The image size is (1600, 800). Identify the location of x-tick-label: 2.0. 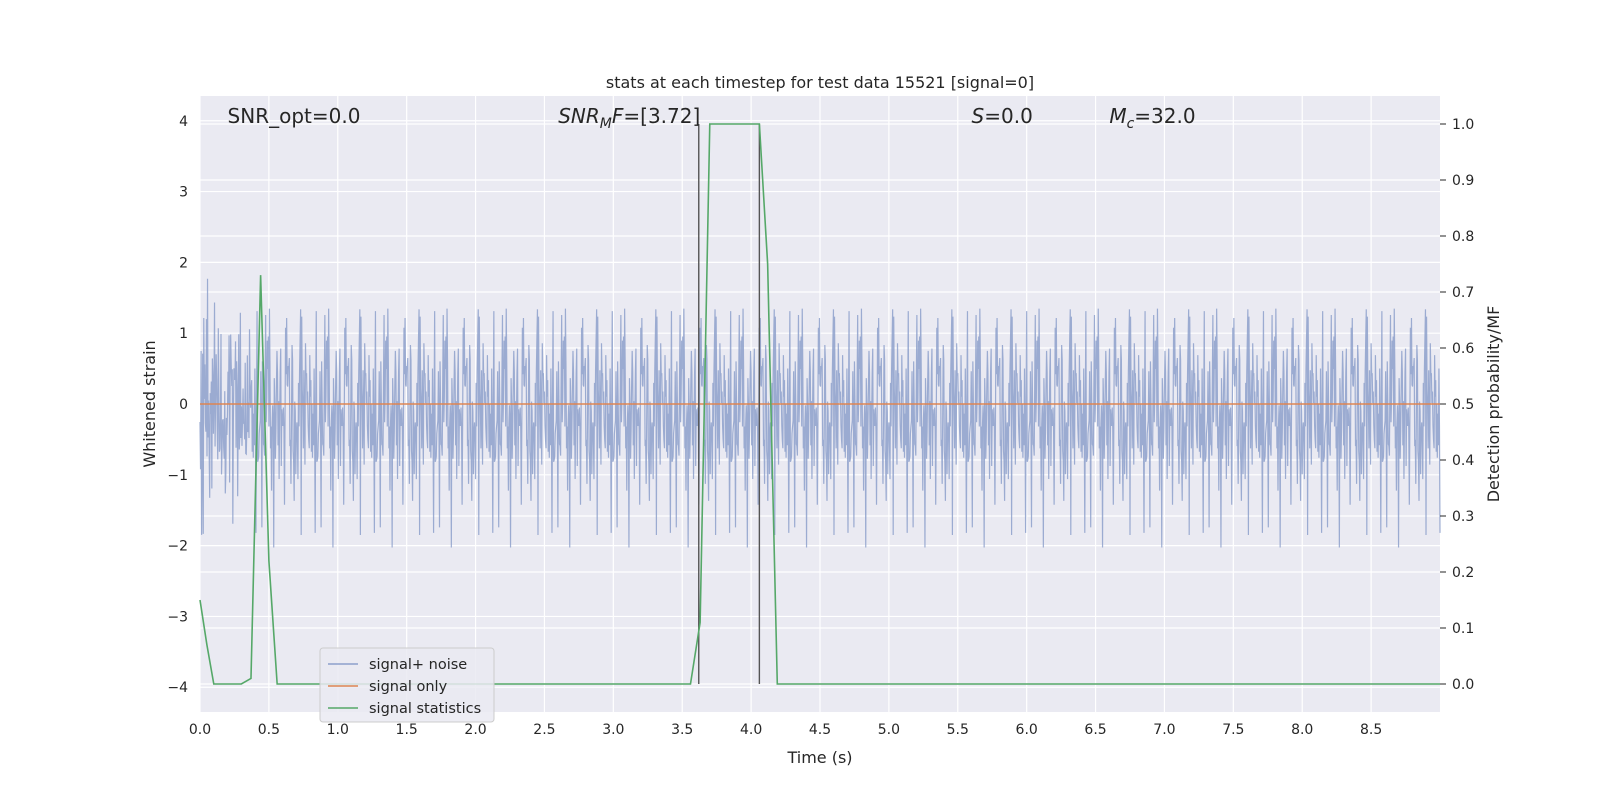
(475, 730).